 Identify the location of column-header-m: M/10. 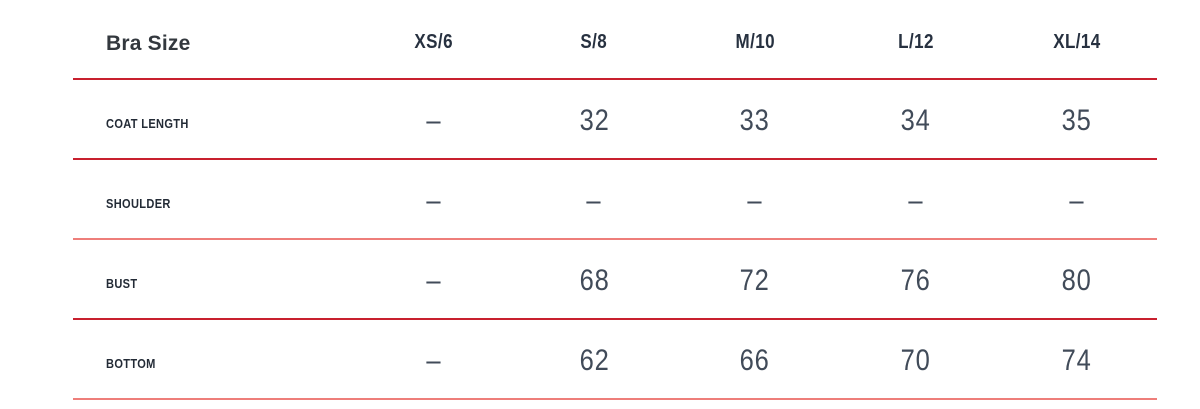
(755, 39).